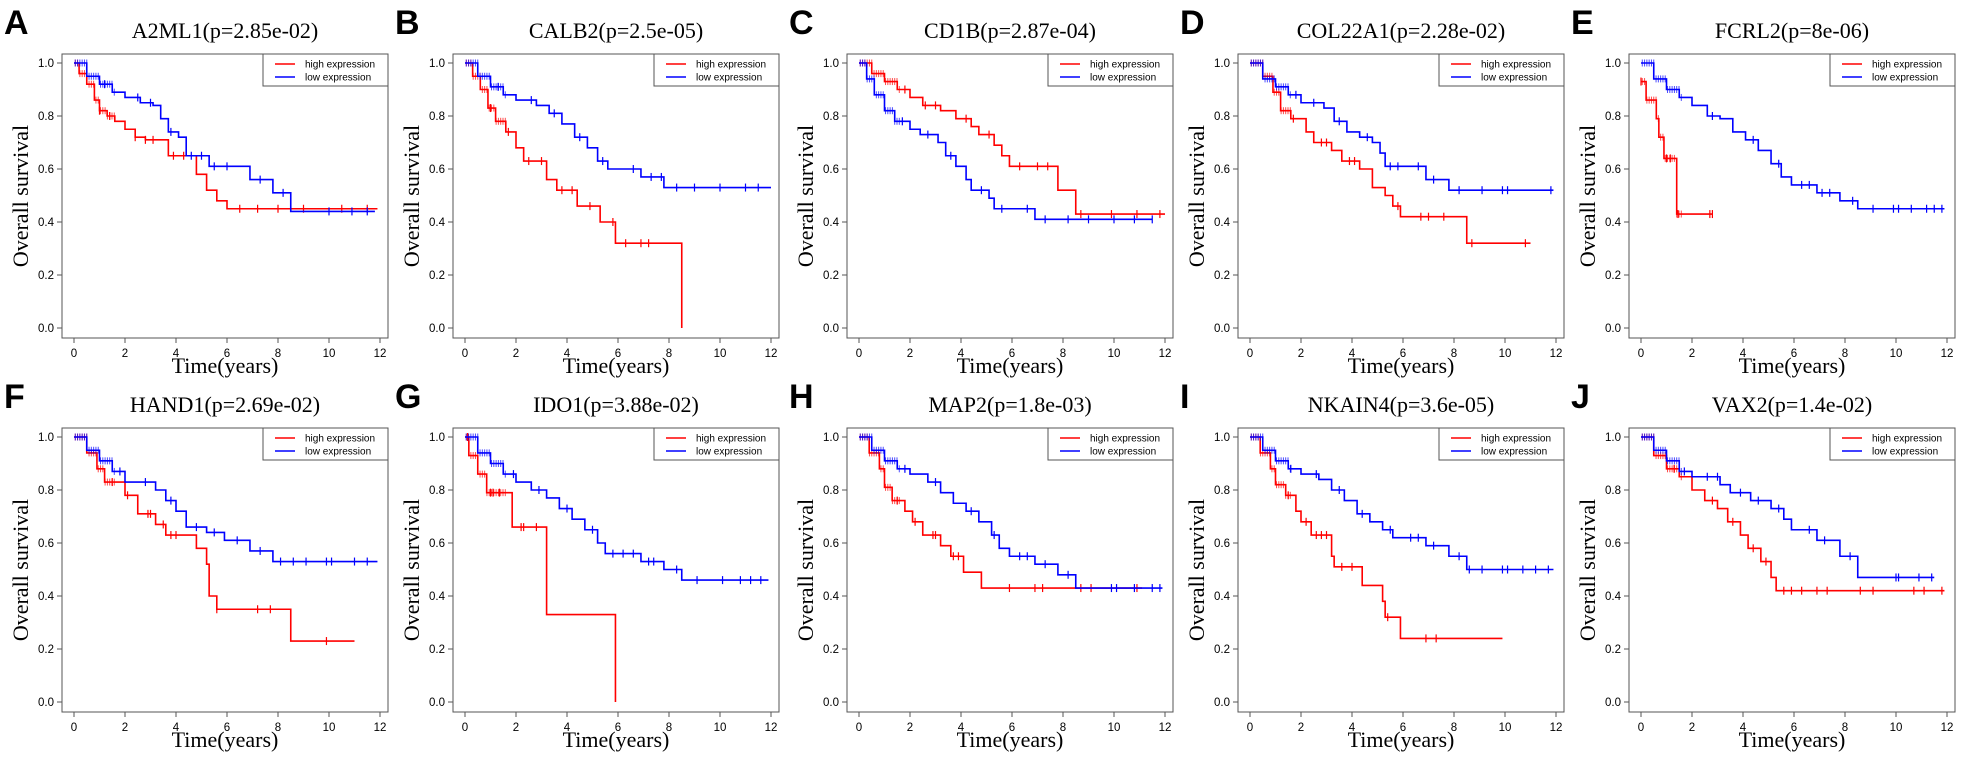 This screenshot has height=775, width=1963. I want to click on panel-letter: D, so click(1192, 23).